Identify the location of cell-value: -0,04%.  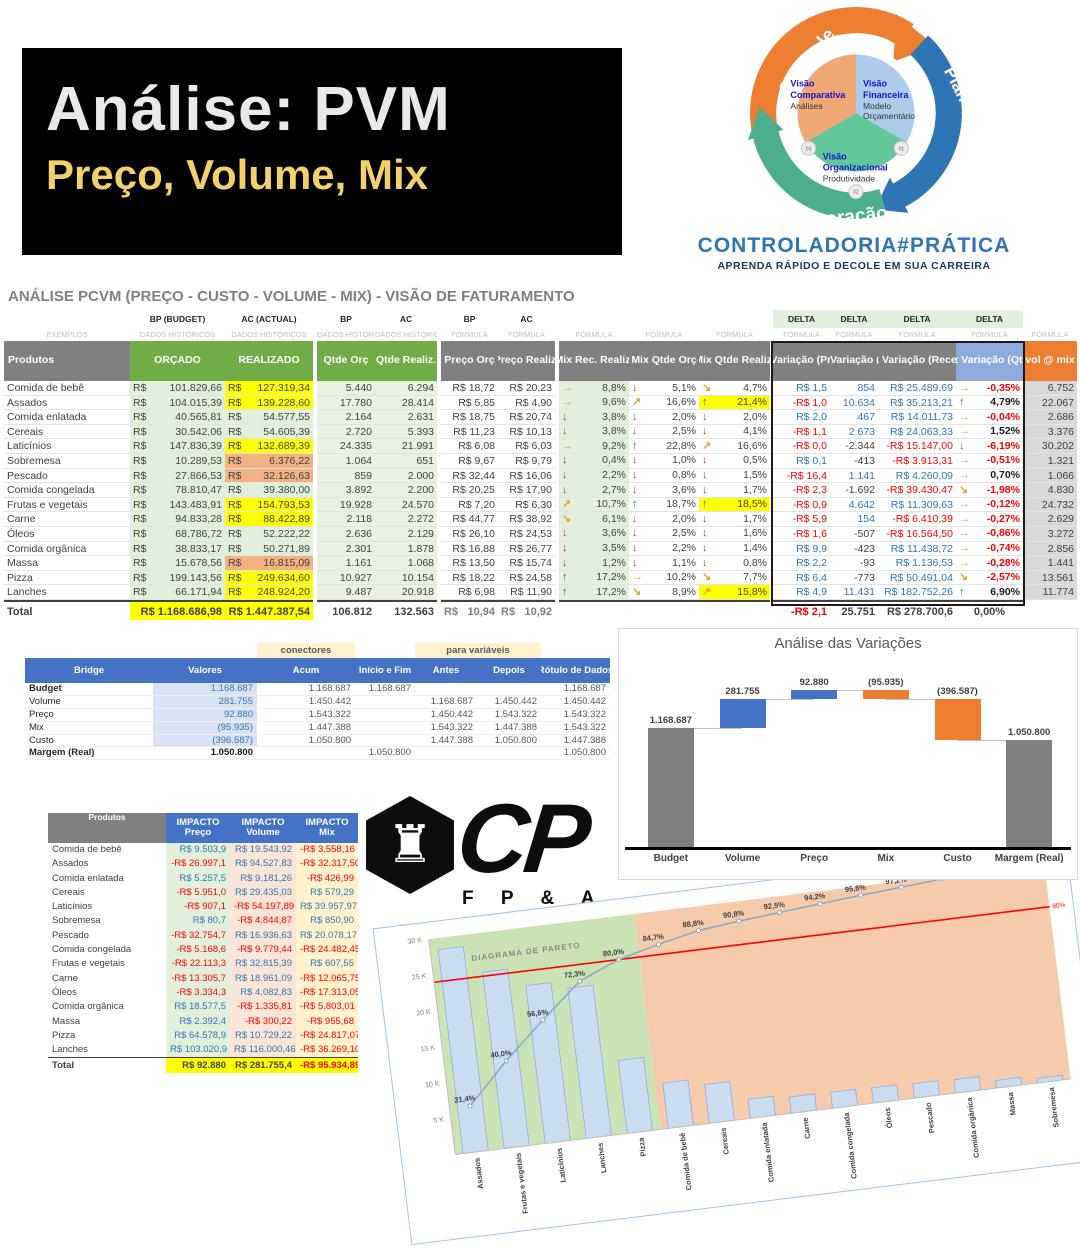
(1003, 416).